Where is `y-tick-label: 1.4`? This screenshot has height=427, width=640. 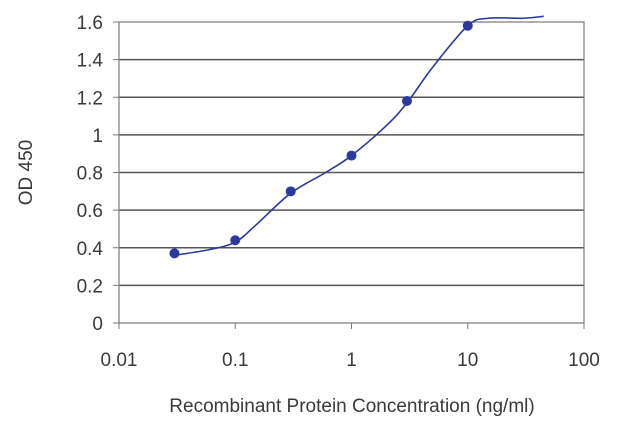 y-tick-label: 1.4 is located at coordinates (90, 61).